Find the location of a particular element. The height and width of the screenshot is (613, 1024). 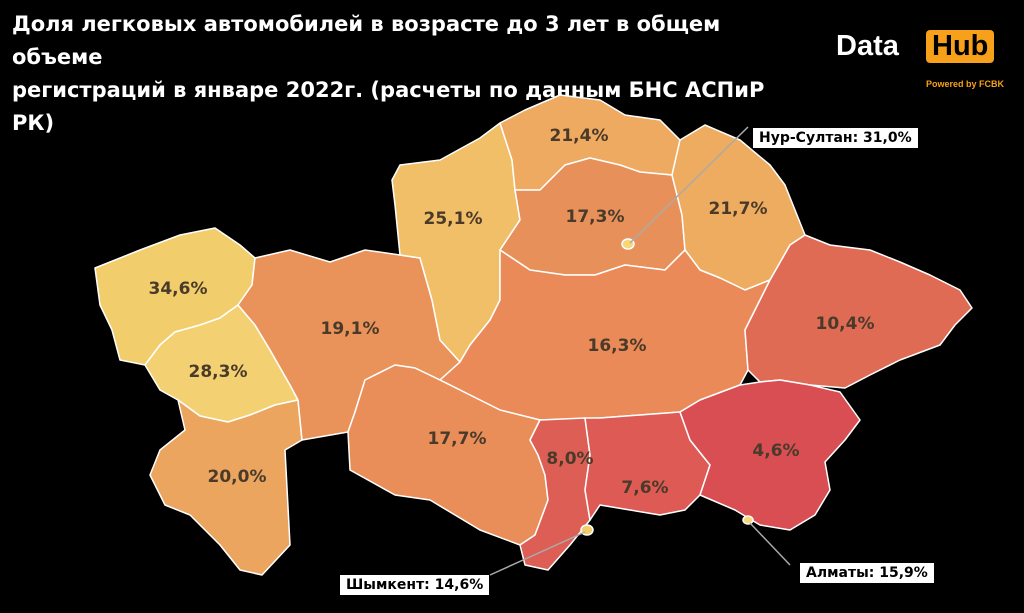

region-value-label: 34,6% is located at coordinates (178, 289).